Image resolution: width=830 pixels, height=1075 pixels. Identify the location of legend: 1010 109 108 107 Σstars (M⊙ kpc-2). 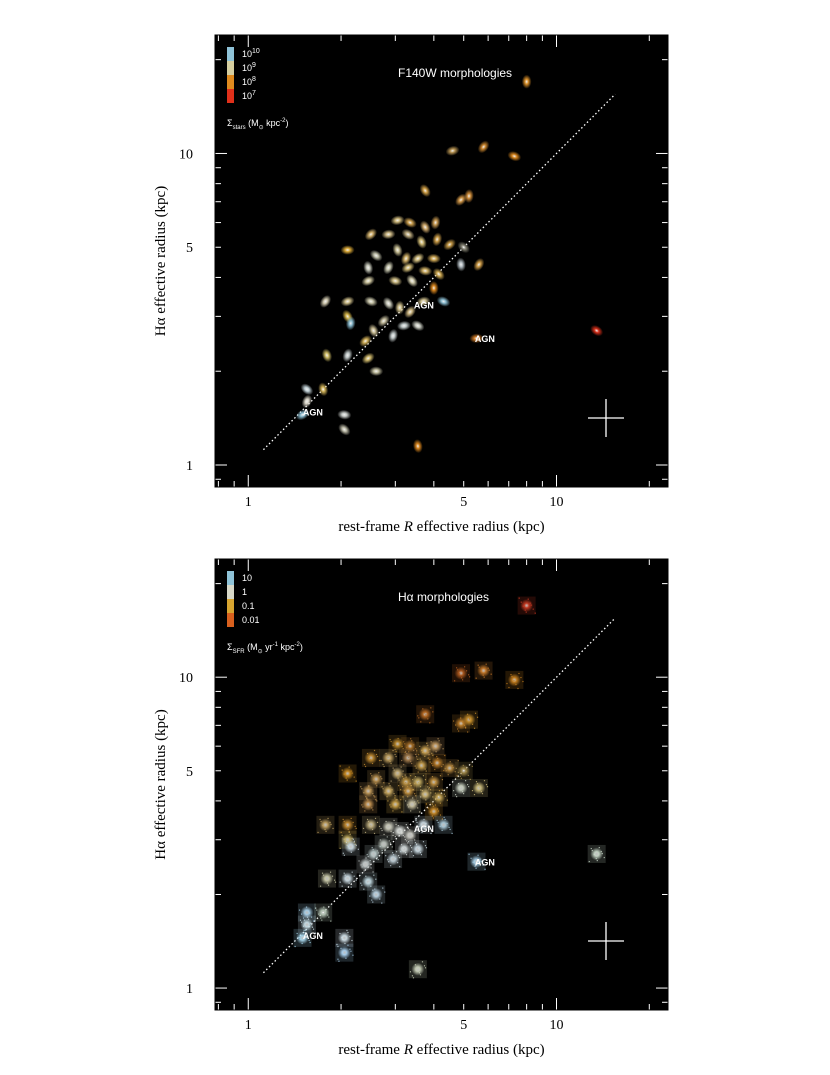
(257, 89).